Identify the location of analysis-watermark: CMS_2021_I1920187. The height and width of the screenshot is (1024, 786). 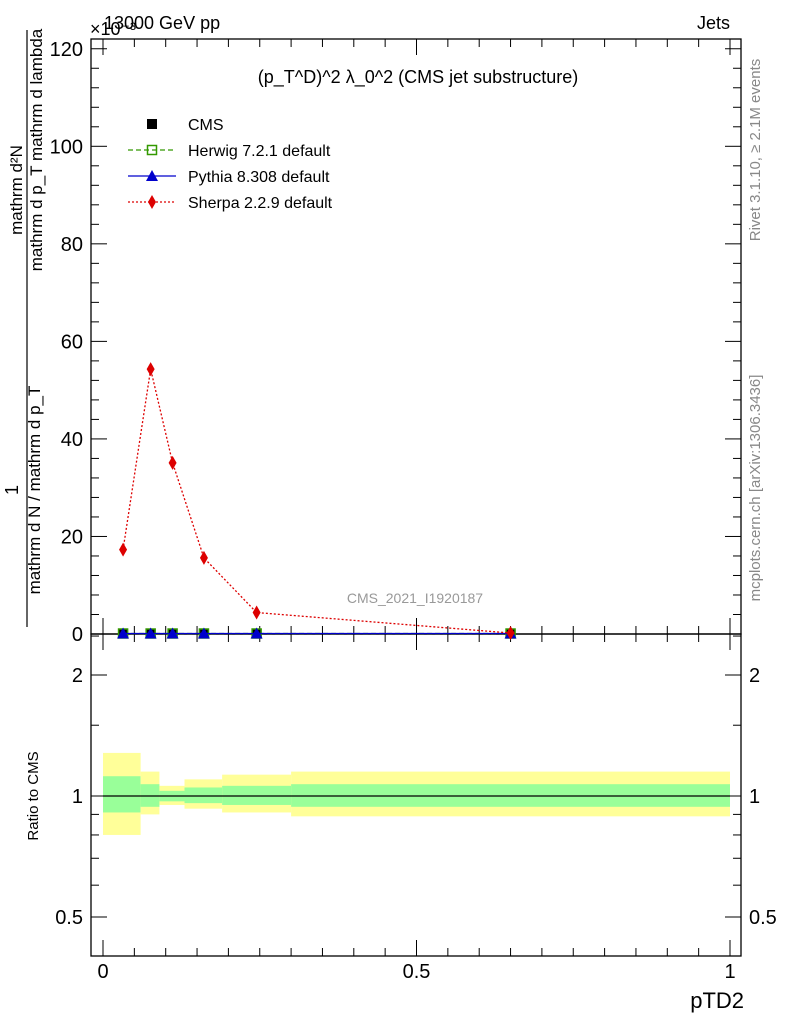
(415, 598).